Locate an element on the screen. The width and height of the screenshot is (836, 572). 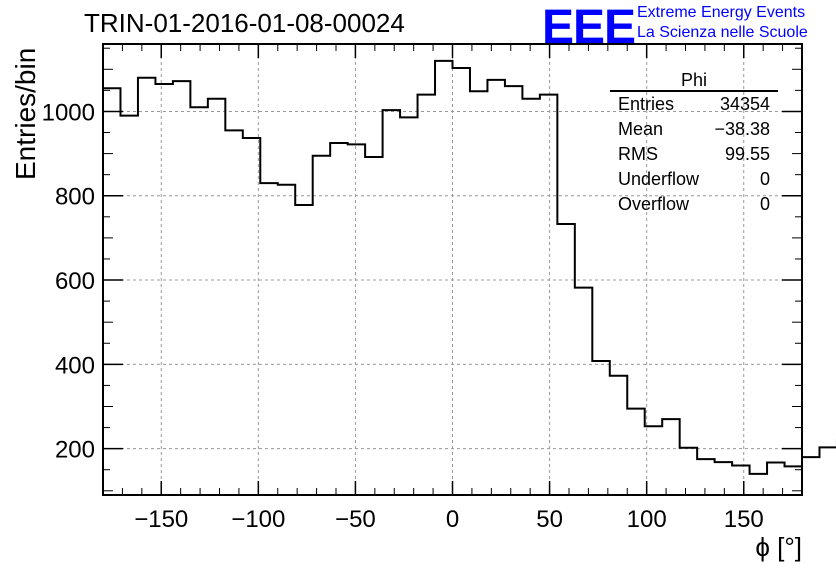
stats-label: Overflow is located at coordinates (654, 204).